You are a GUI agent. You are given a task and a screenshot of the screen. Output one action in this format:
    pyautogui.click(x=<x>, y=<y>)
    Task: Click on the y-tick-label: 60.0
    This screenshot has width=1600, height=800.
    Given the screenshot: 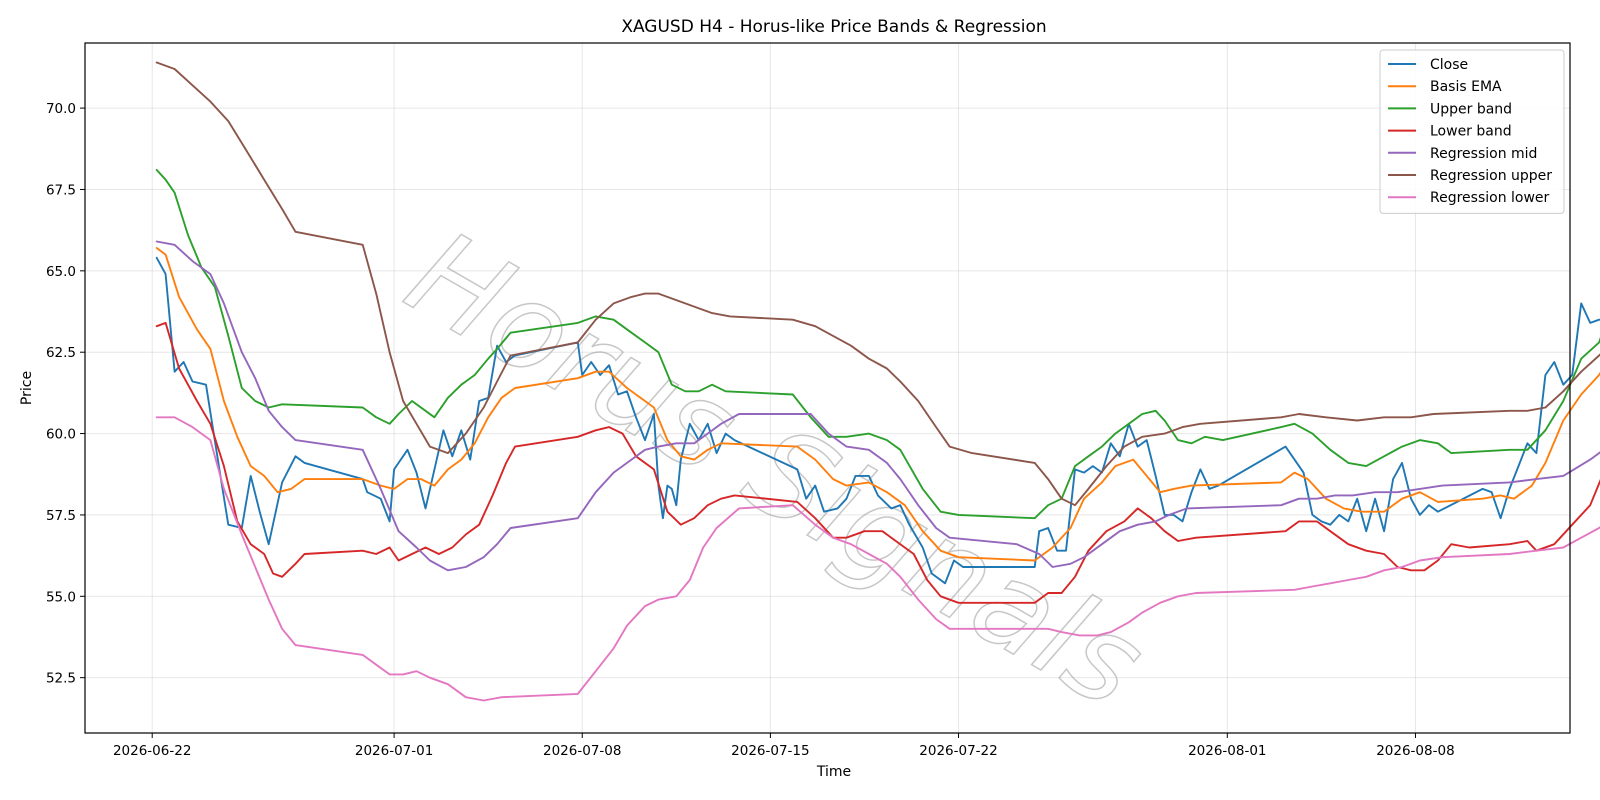 What is the action you would take?
    pyautogui.click(x=61, y=435)
    